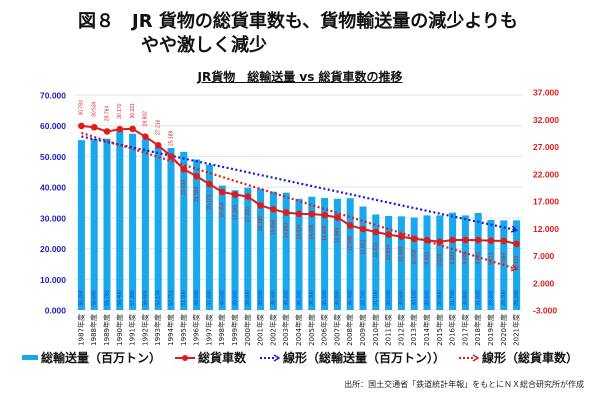 This screenshot has width=600, height=400. Describe the element at coordinates (261, 224) in the screenshot. I see `line-value-label: 16.185` at that location.